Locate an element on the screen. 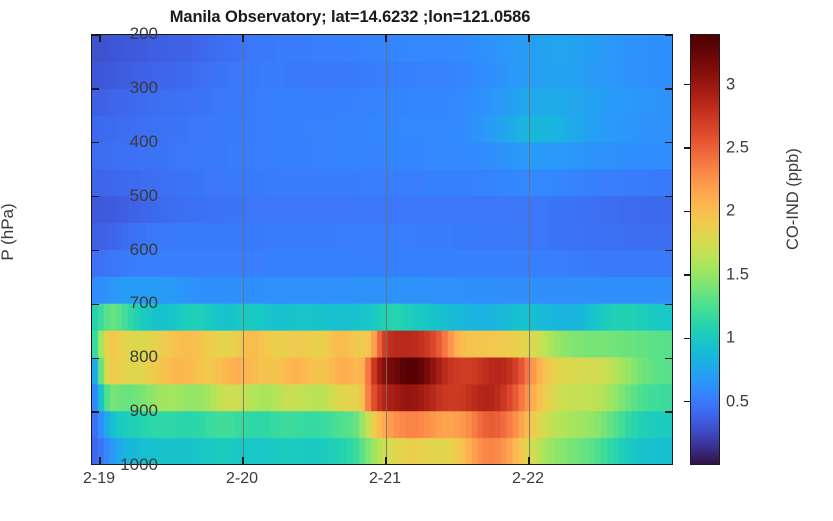 This screenshot has width=833, height=521. y-axis-tick-label: 300 is located at coordinates (143, 87).